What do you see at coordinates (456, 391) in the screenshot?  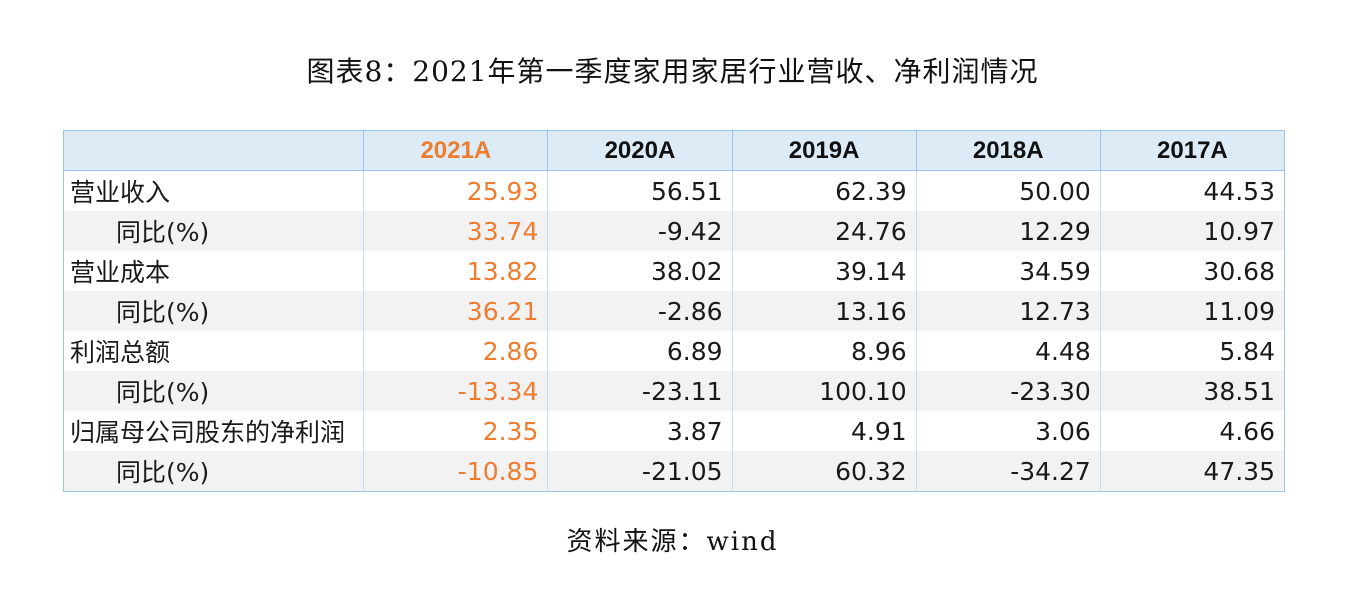 I see `table-cell: -13.34` at bounding box center [456, 391].